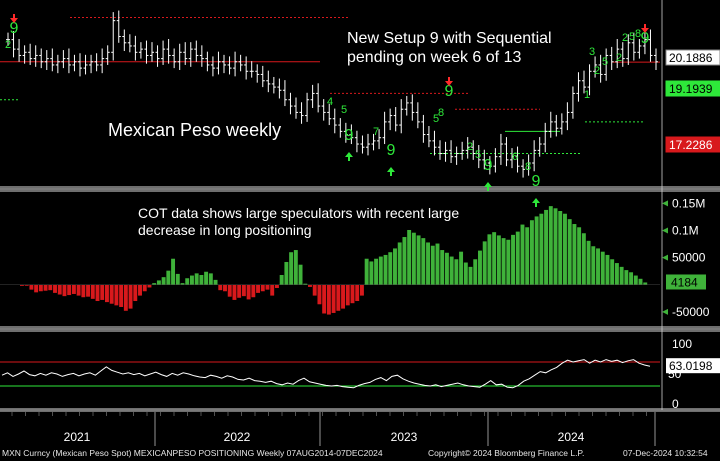 This screenshot has height=461, width=720. Describe the element at coordinates (237, 437) in the screenshot. I see `x-axis-year-label: 2022` at that location.